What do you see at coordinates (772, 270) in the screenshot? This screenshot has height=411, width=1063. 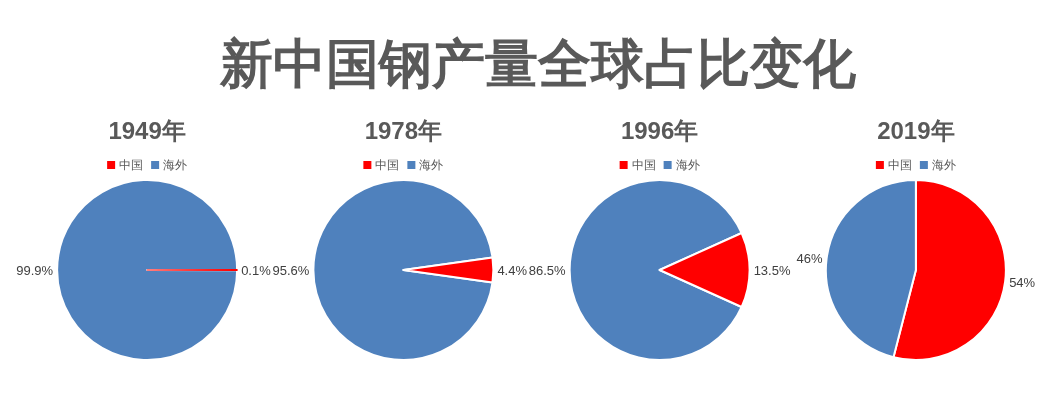 I see `data-label: 13.5%` at bounding box center [772, 270].